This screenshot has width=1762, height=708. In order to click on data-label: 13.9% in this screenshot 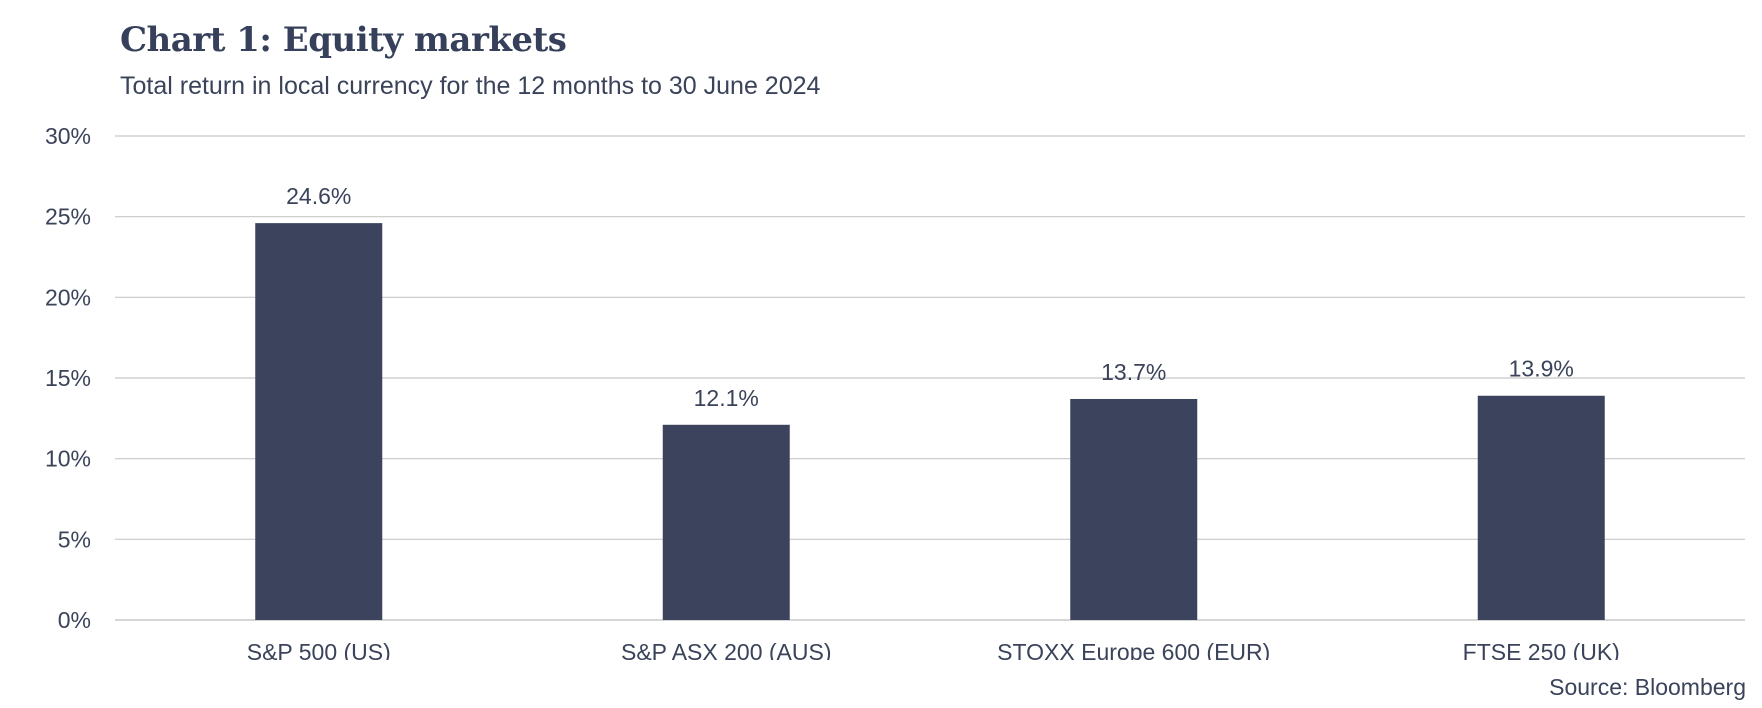, I will do `click(1541, 369)`.